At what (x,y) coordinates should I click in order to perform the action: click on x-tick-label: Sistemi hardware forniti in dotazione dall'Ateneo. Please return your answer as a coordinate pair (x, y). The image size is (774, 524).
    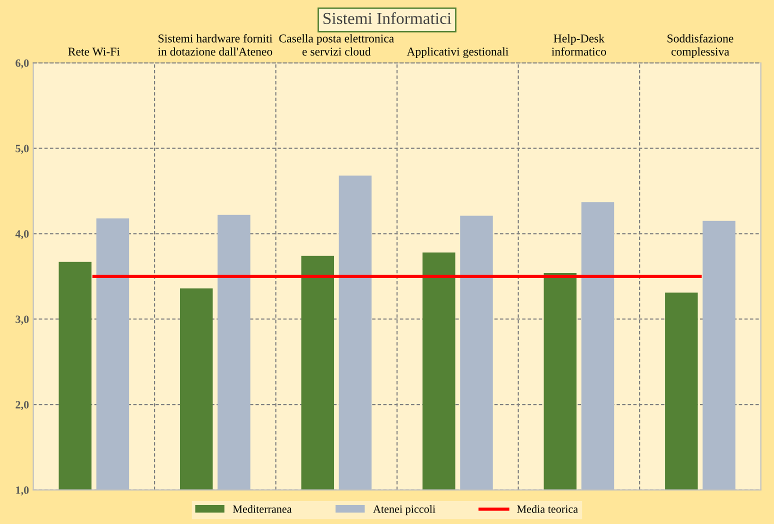
    Looking at the image, I should click on (215, 45).